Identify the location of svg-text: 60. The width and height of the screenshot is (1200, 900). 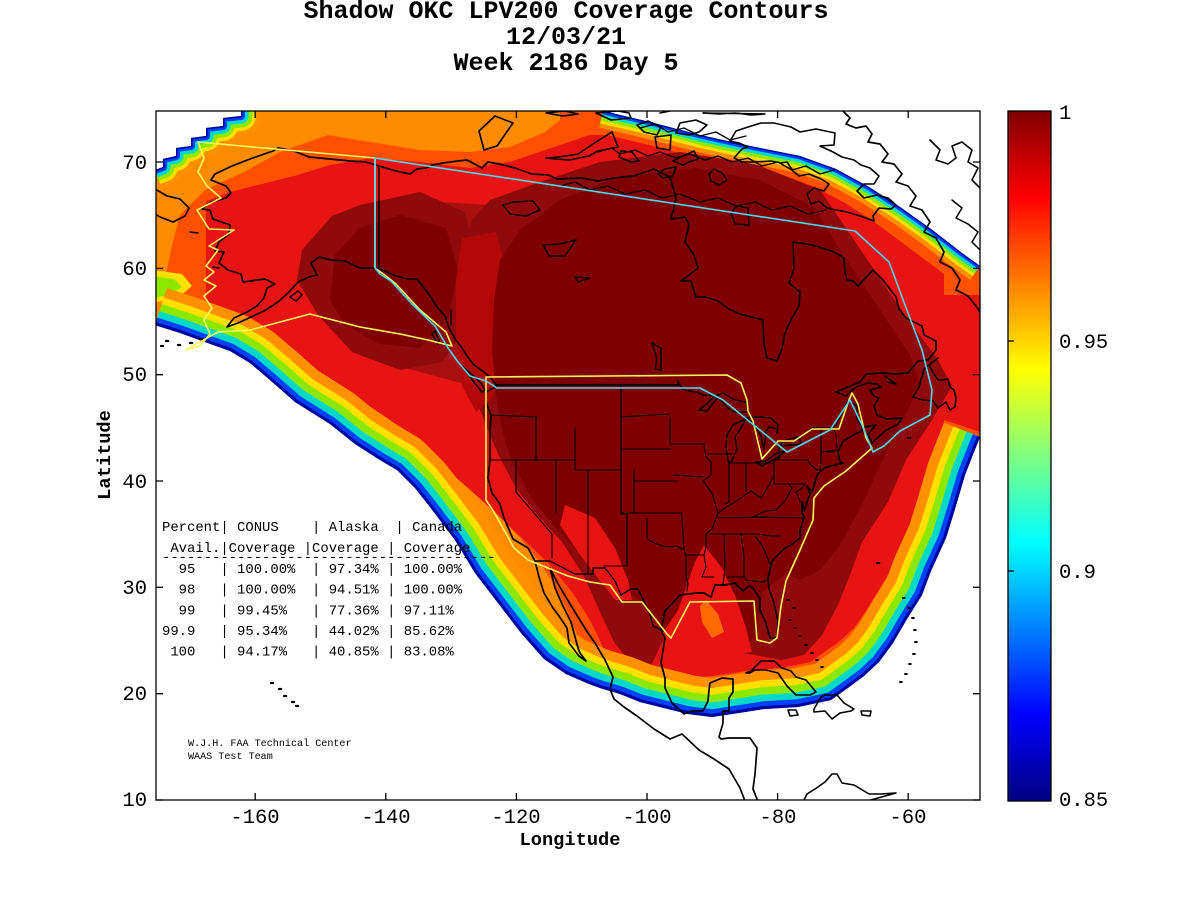
(134, 270).